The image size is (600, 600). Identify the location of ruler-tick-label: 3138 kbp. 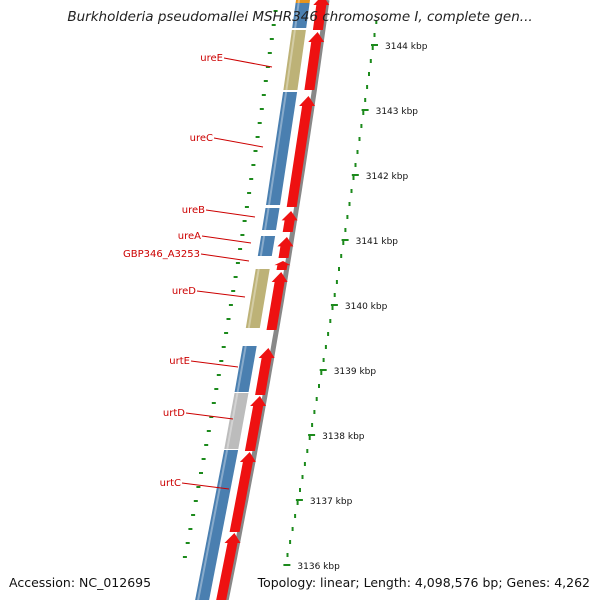
(343, 437).